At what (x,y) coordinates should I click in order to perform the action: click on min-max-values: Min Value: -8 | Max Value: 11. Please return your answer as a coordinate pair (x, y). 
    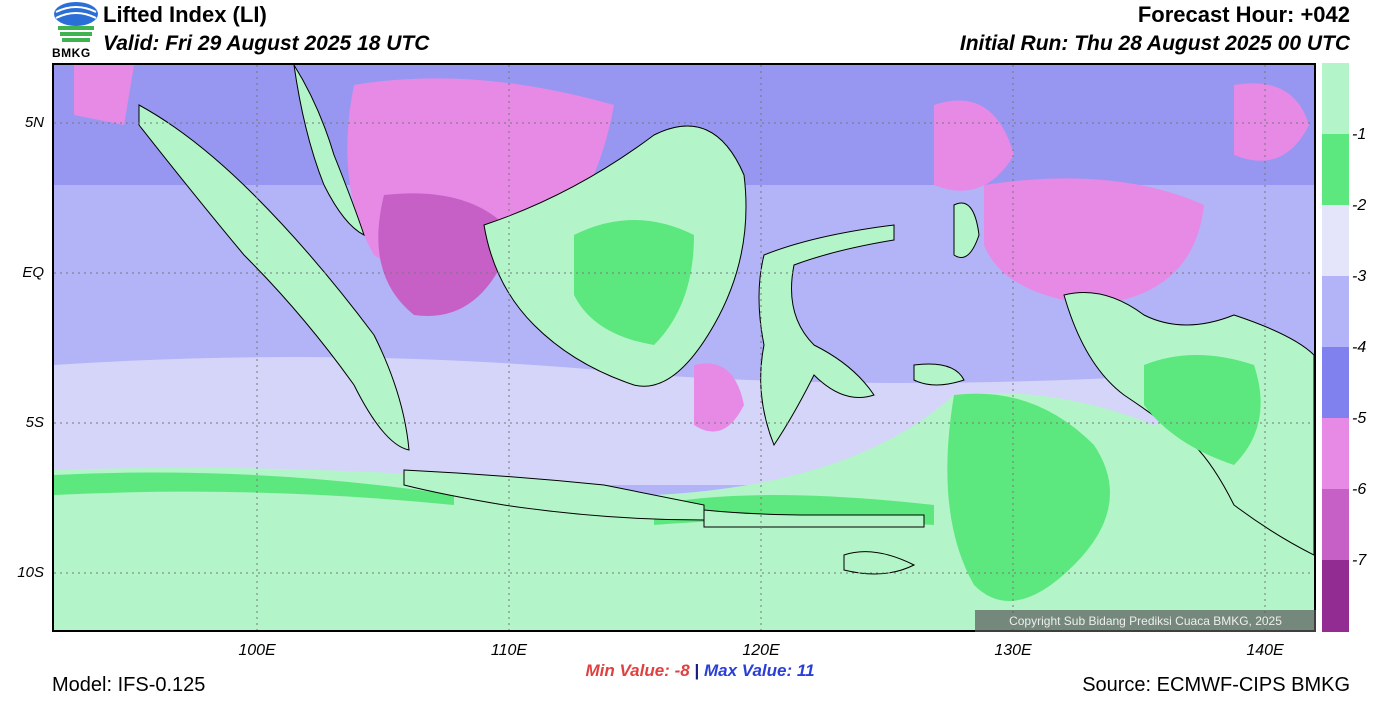
    Looking at the image, I should click on (700, 671).